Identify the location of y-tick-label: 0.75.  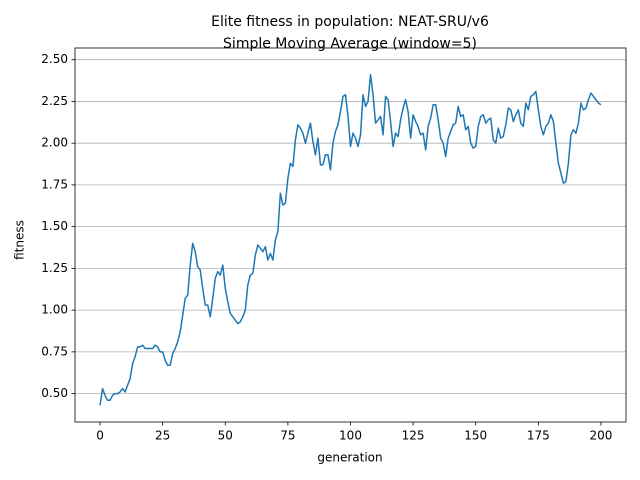
(54, 351).